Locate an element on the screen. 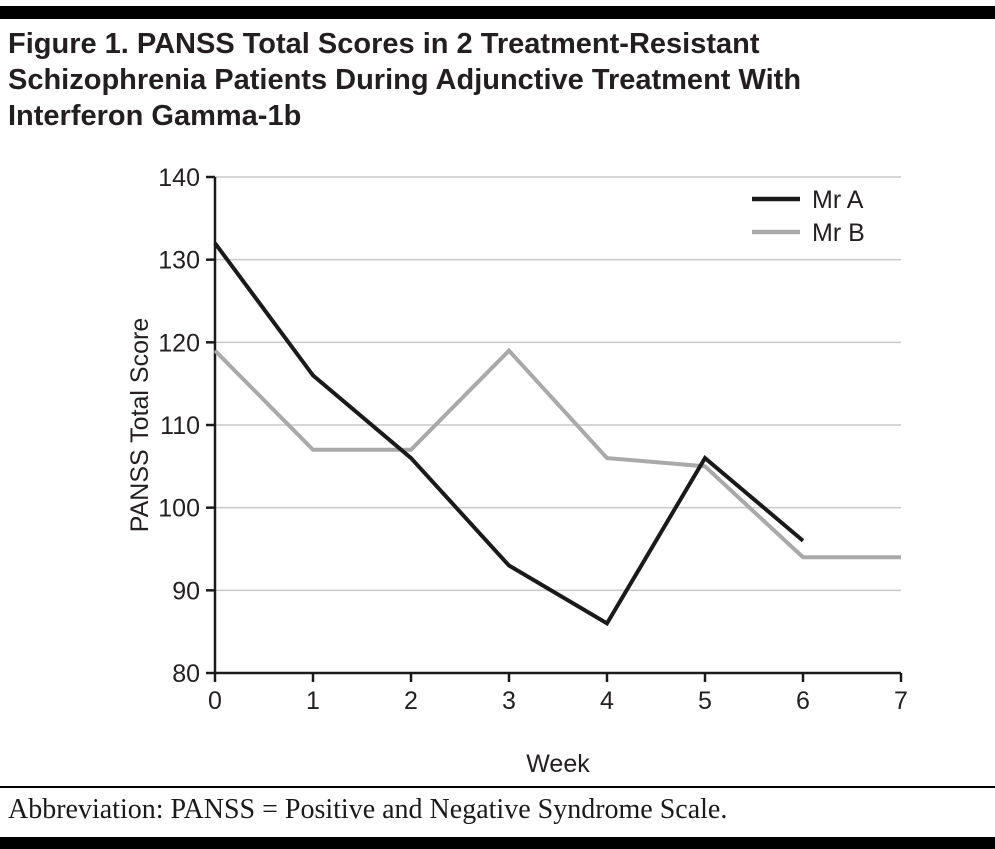 This screenshot has height=849, width=995. y-tick-label: 90 is located at coordinates (186, 591).